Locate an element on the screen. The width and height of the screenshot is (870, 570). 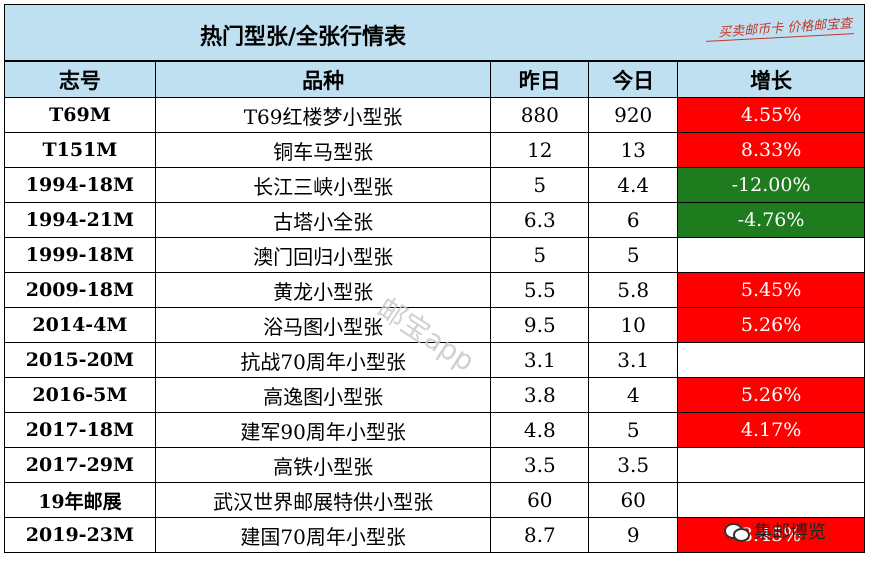
cell-today: 4.4 is located at coordinates (633, 185).